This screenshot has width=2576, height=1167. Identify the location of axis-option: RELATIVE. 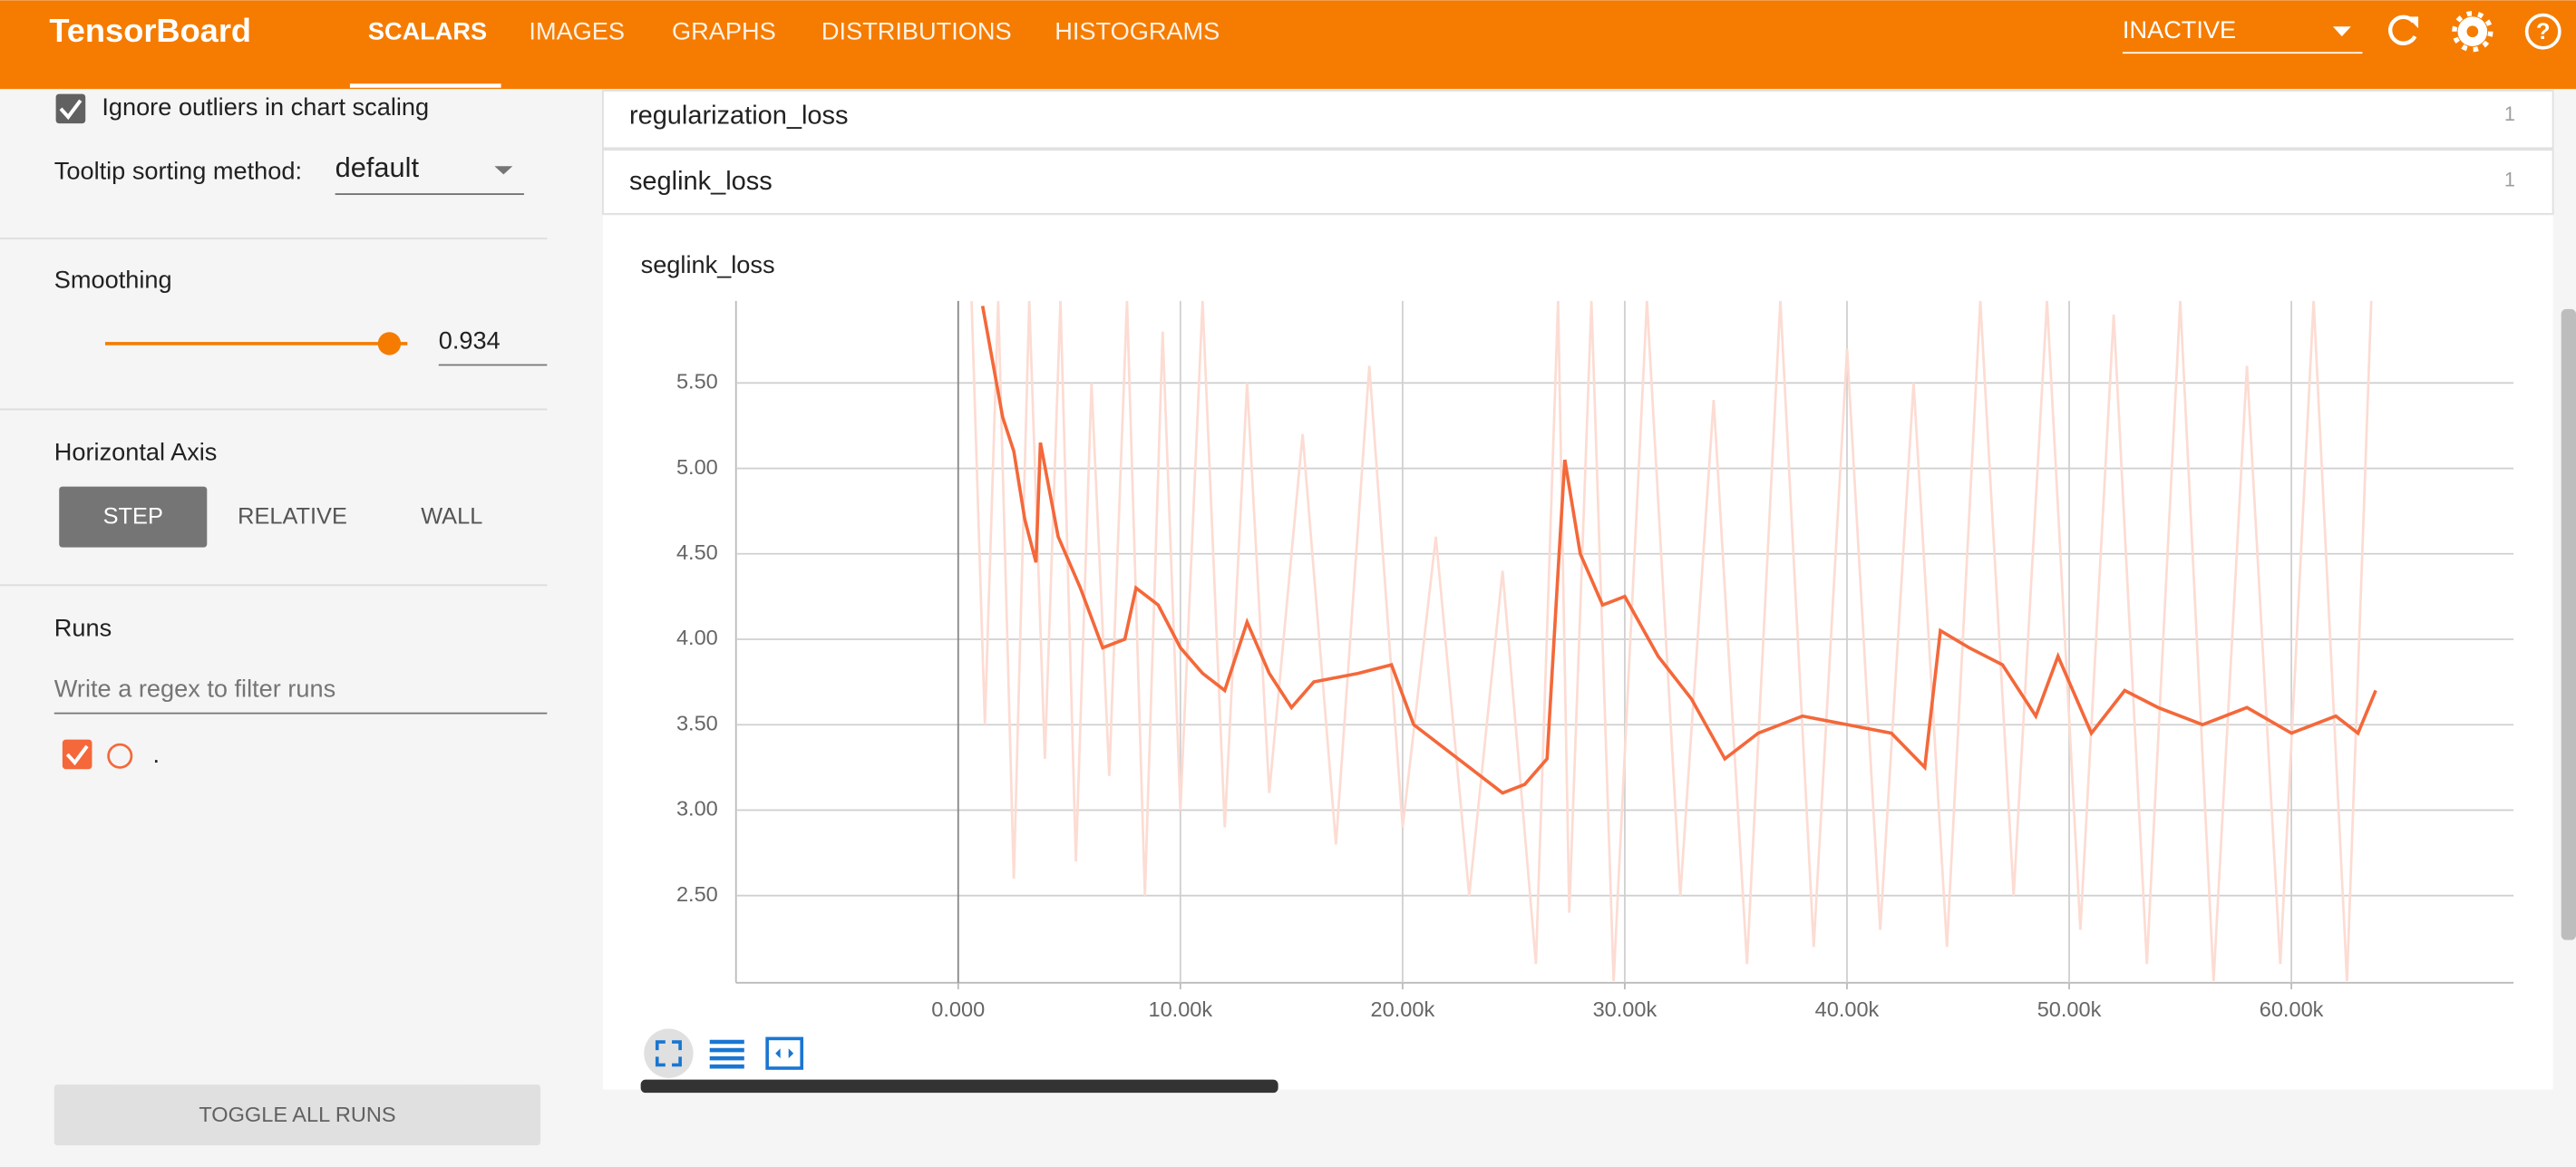
(292, 517).